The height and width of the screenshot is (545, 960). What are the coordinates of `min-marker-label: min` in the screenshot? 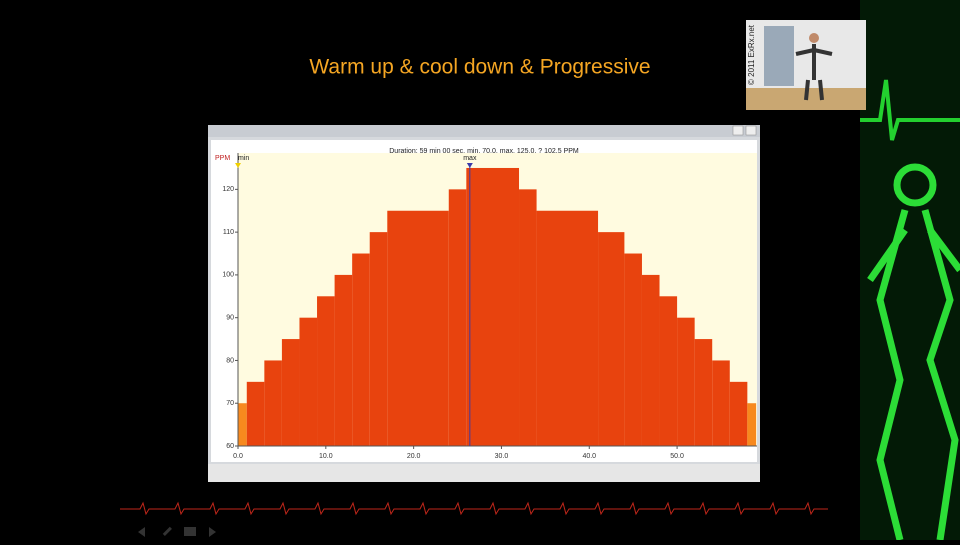 It's located at (243, 158).